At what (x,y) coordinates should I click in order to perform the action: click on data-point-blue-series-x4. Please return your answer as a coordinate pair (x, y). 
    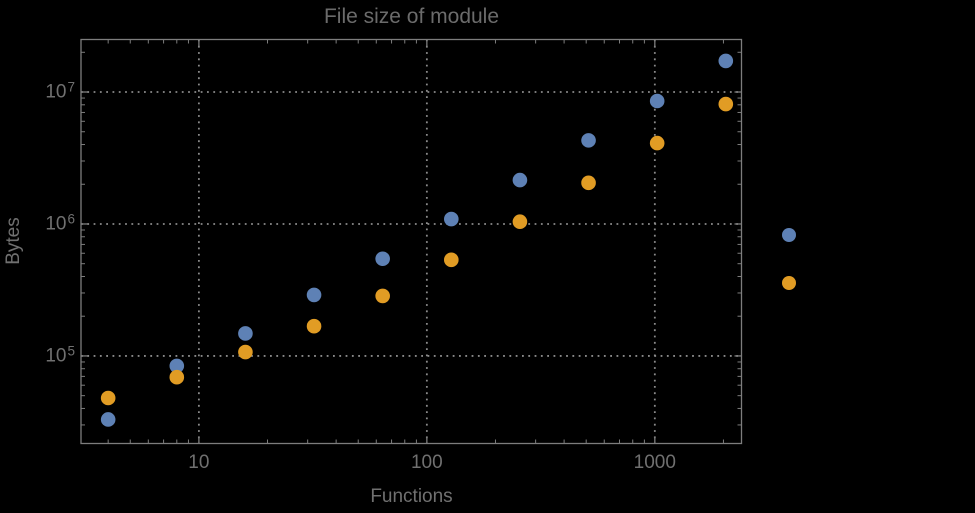
    Looking at the image, I should click on (108, 419).